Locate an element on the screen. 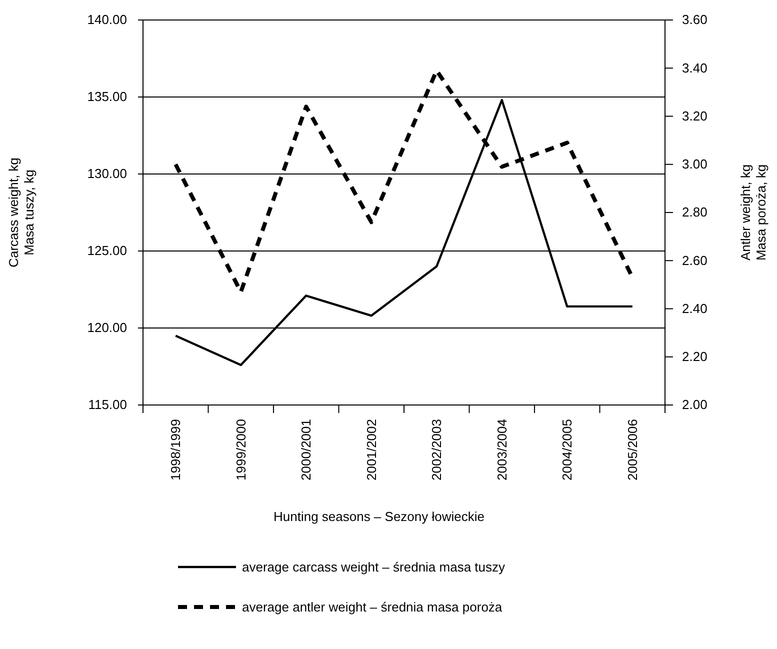  y2-tick-label: 2.20 is located at coordinates (695, 356).